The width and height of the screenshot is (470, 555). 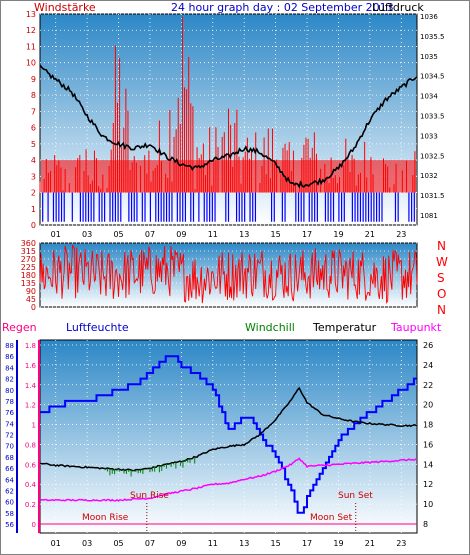 What do you see at coordinates (442, 262) in the screenshot?
I see `compass-w: W` at bounding box center [442, 262].